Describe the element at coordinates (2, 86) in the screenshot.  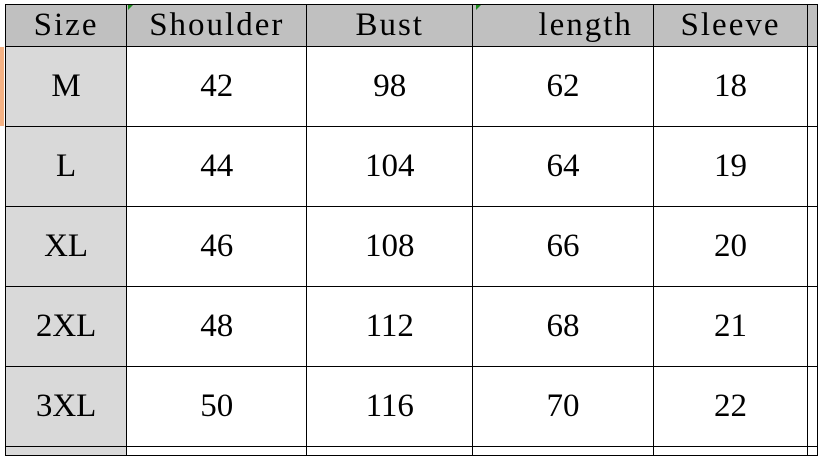
I see `selected-row-marker` at that location.